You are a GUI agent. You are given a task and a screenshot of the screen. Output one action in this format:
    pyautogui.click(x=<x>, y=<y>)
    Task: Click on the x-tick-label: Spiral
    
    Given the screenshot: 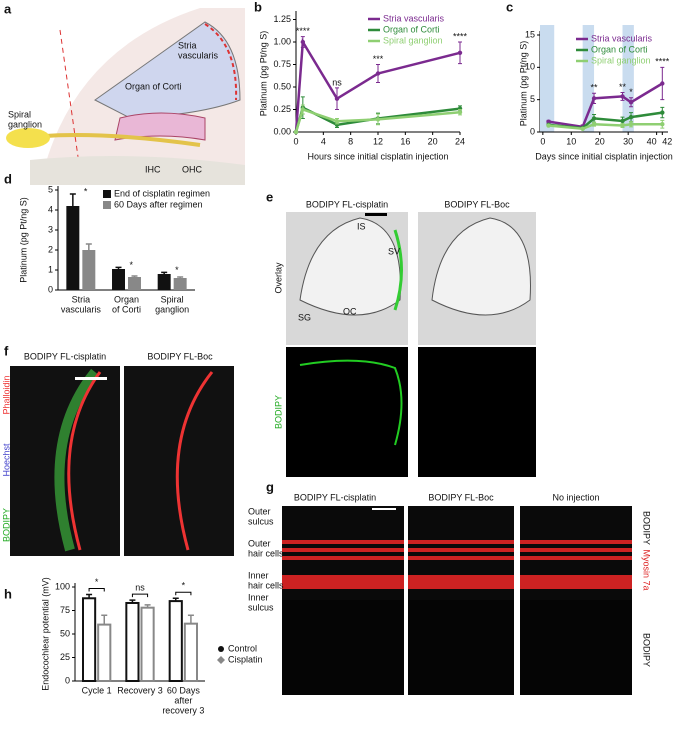 What is the action you would take?
    pyautogui.click(x=172, y=299)
    